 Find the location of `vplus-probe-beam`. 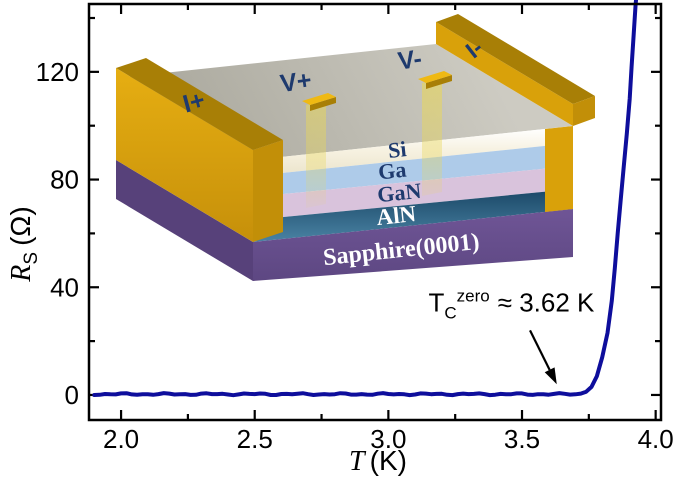

vplus-probe-beam is located at coordinates (316, 154).